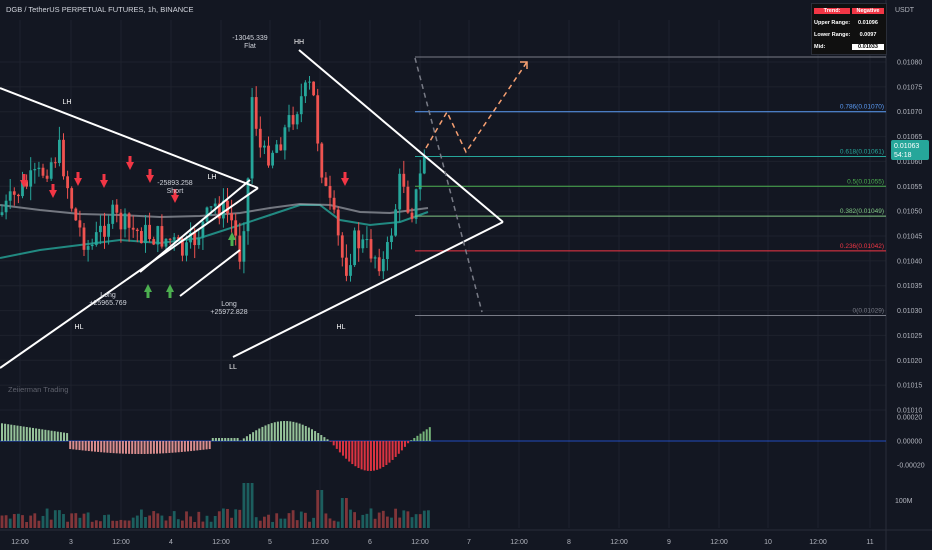  I want to click on signal-arrows, so click(184, 227).